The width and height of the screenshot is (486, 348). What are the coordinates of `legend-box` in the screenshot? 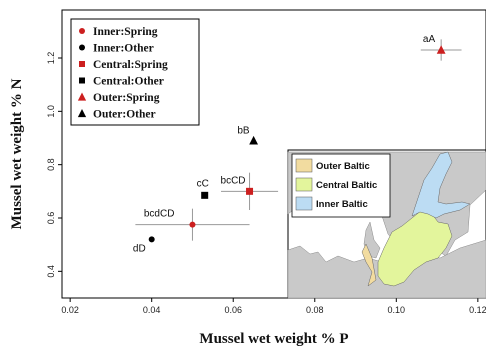 It's located at (135, 72).